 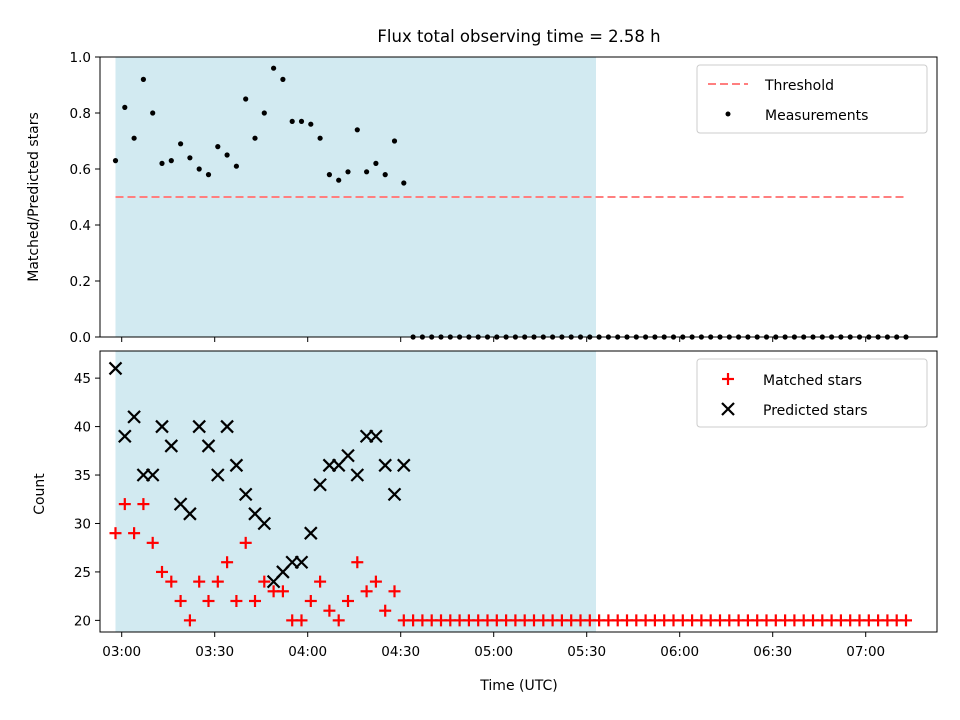 What do you see at coordinates (214, 652) in the screenshot?
I see `x-tick-label: 03:30` at bounding box center [214, 652].